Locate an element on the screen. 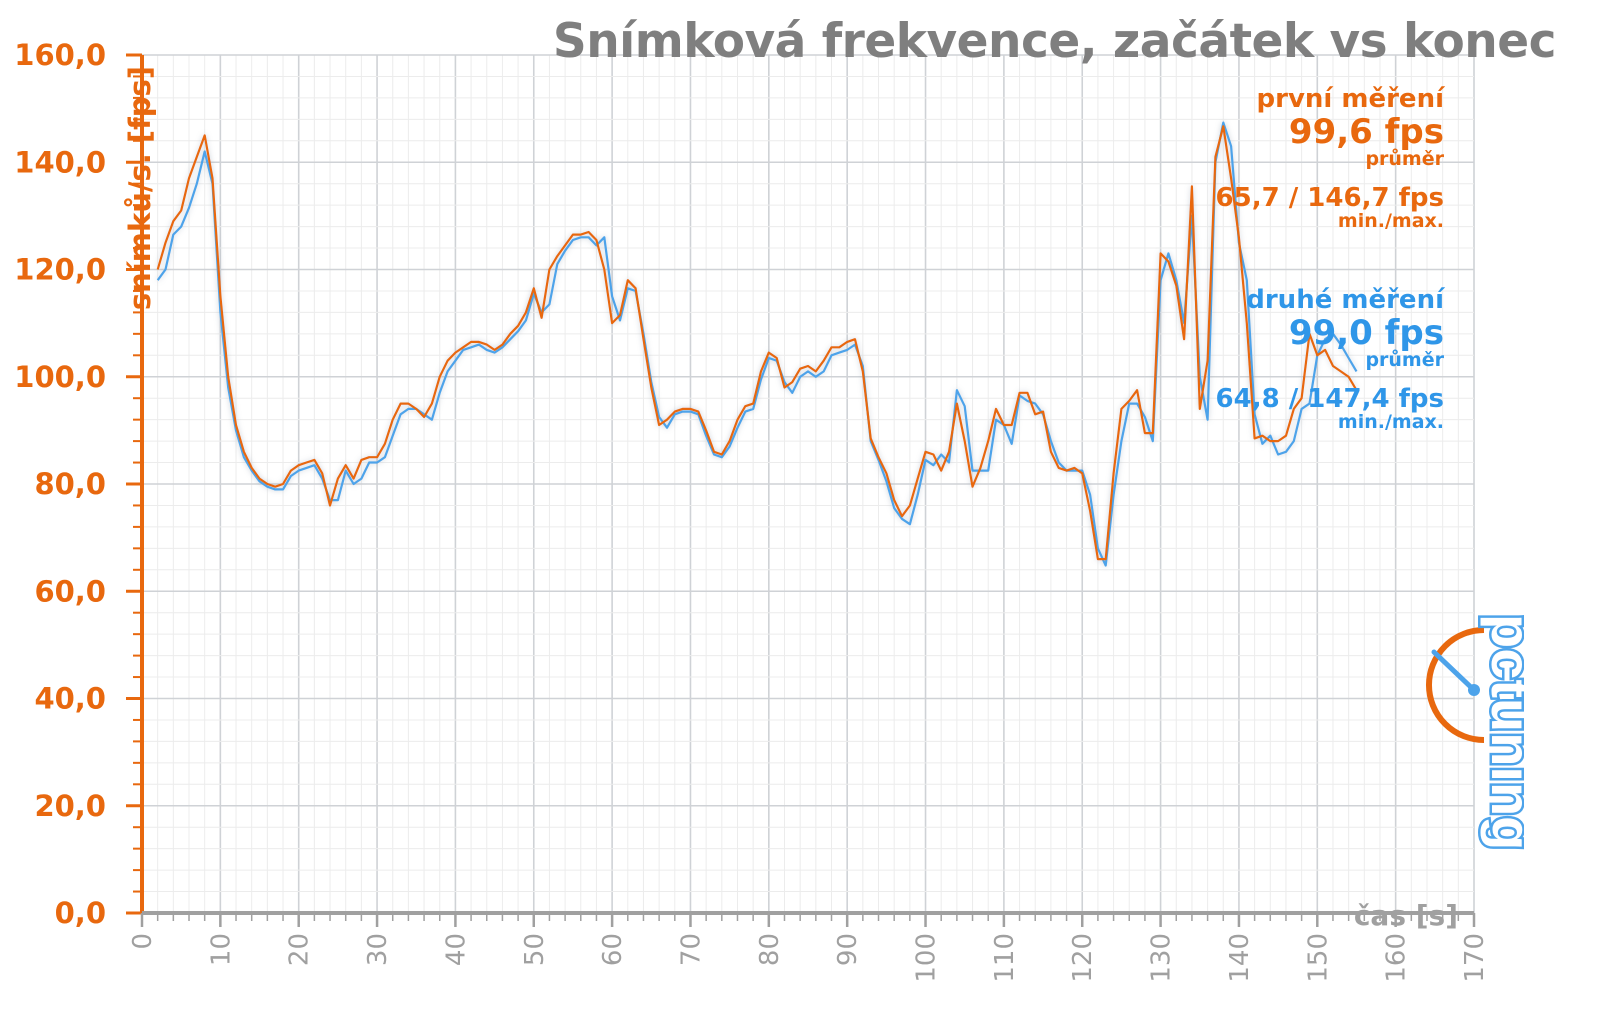  y-tick-label: 80,0 is located at coordinates (70, 484).